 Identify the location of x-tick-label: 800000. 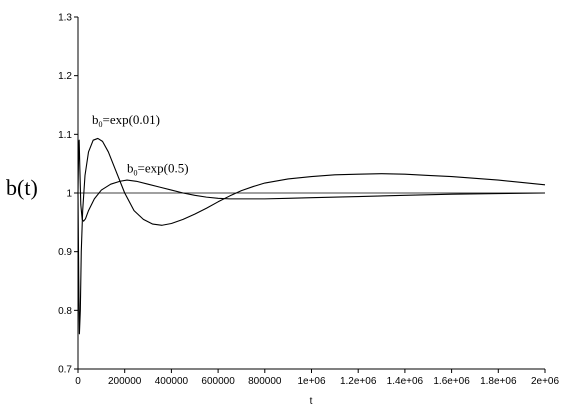
(265, 381).